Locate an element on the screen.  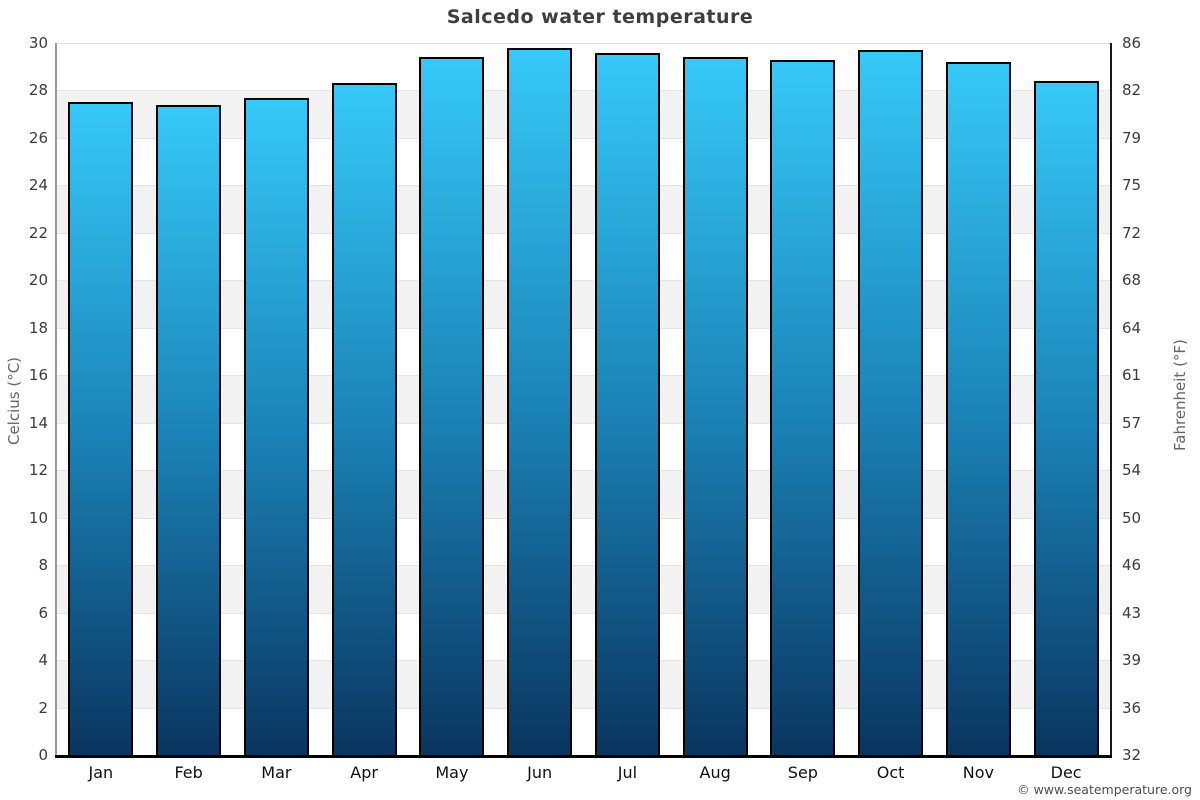
right-tick-label: 86 is located at coordinates (1132, 43).